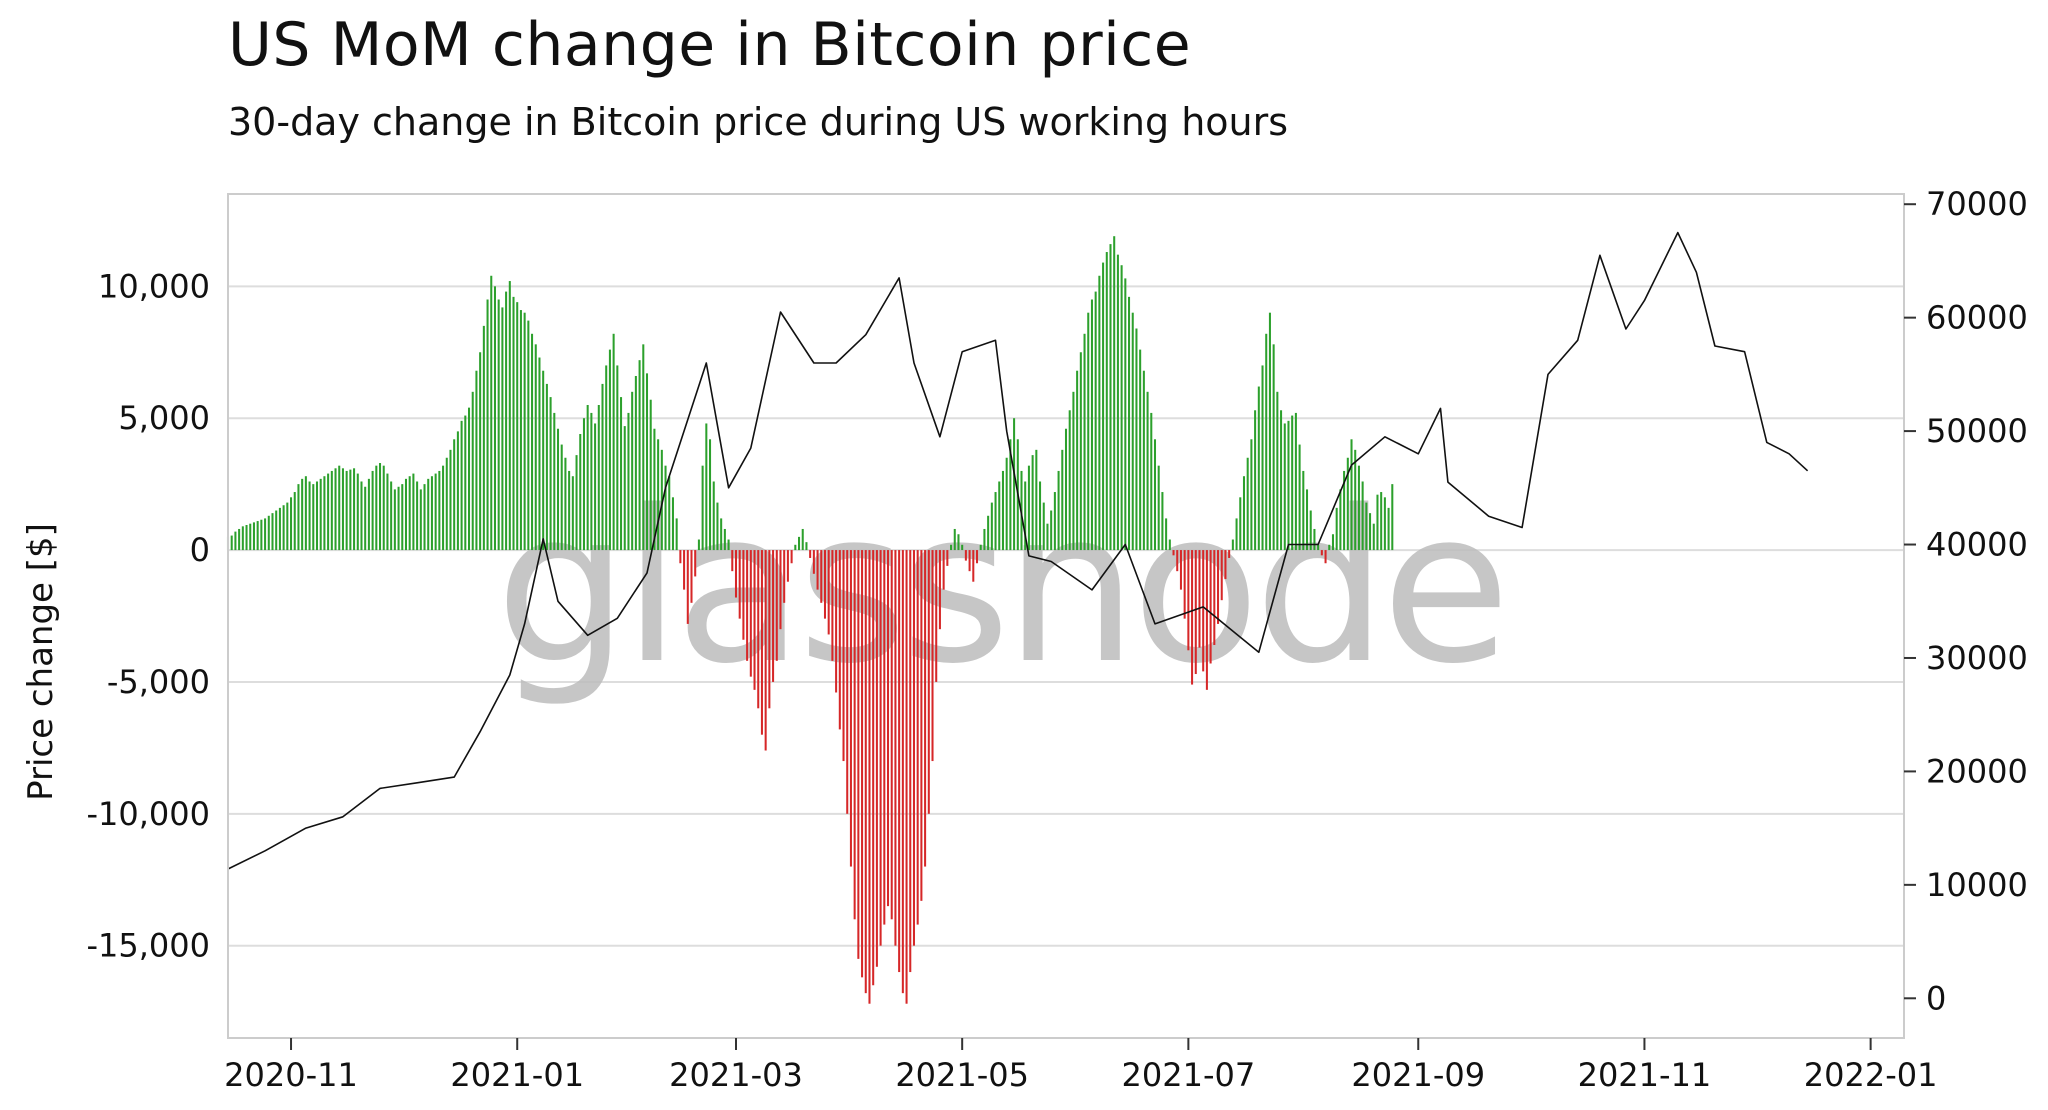 Image resolution: width=2048 pixels, height=1110 pixels. Describe the element at coordinates (1977, 318) in the screenshot. I see `y-right-tick-label: 60000` at that location.